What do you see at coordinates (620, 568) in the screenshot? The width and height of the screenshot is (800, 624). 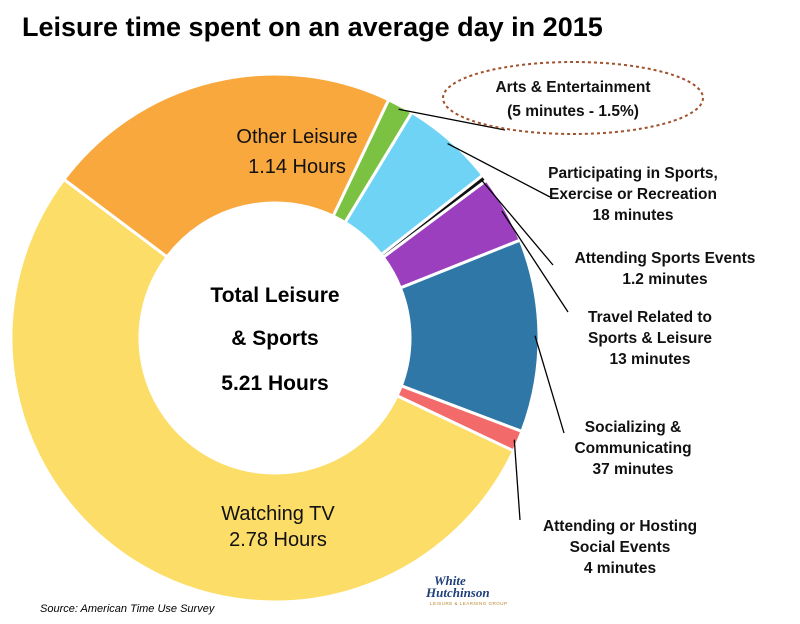 I see `label-hosting-line-2: 4 minutes` at bounding box center [620, 568].